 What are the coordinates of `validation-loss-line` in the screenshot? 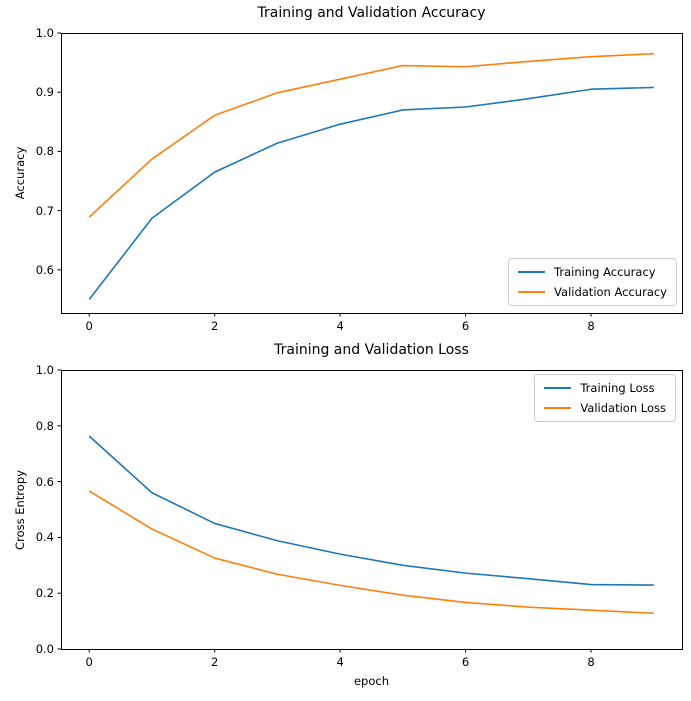 It's located at (371, 552).